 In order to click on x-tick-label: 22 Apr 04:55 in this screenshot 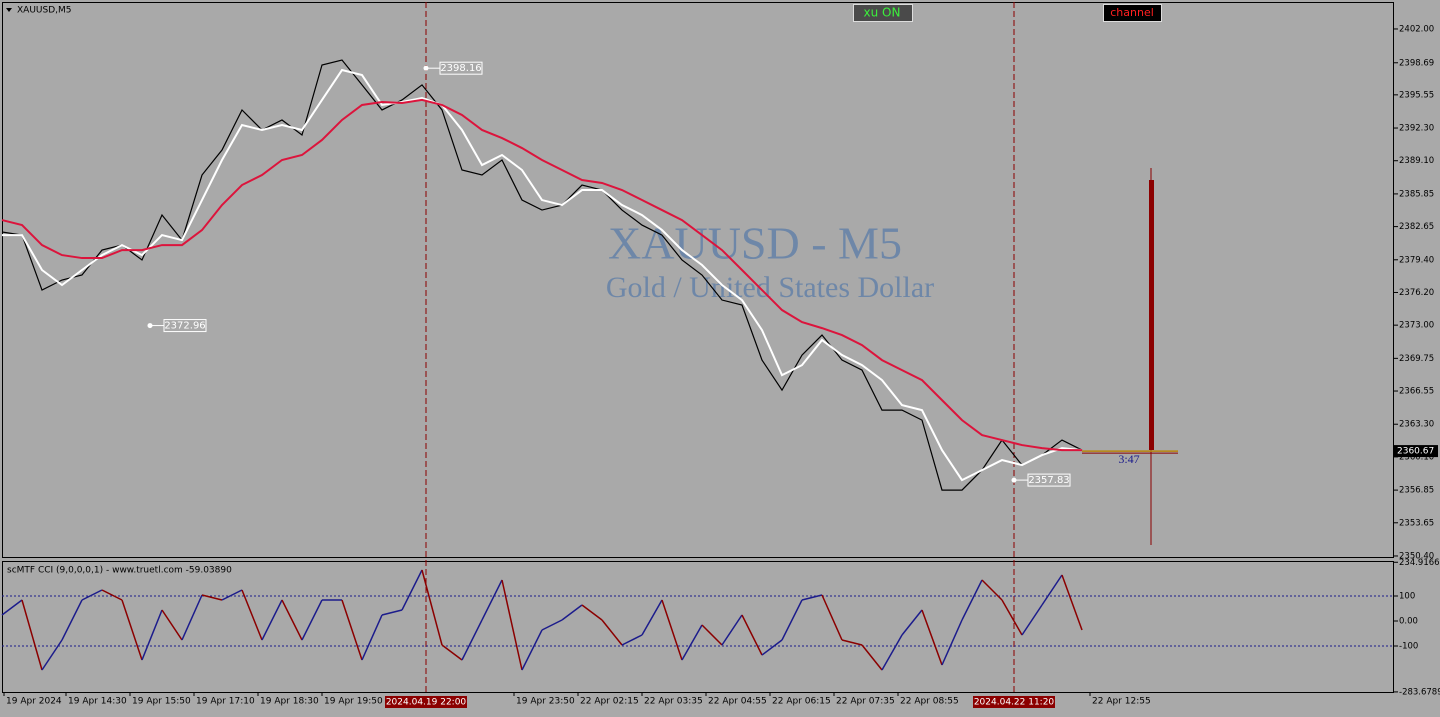, I will do `click(737, 702)`.